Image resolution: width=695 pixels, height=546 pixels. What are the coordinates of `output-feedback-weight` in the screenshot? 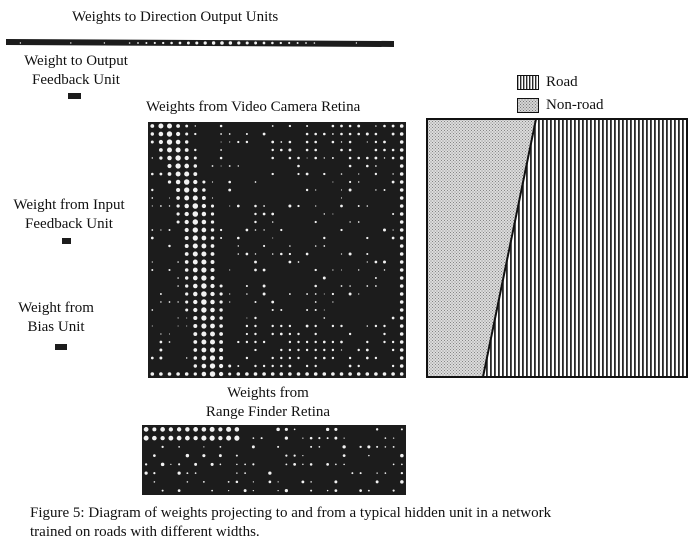 It's located at (74, 96).